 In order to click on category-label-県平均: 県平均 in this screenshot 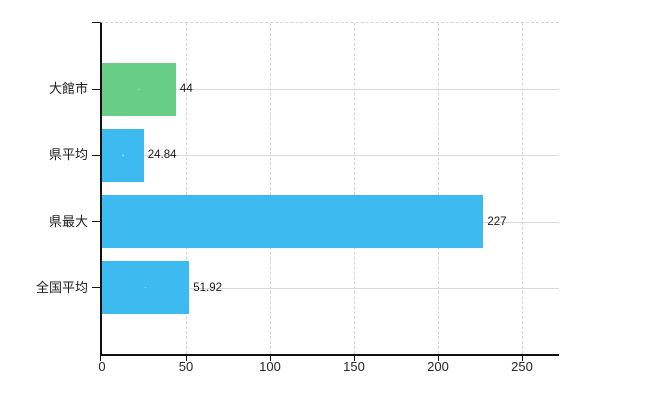, I will do `click(68, 155)`.